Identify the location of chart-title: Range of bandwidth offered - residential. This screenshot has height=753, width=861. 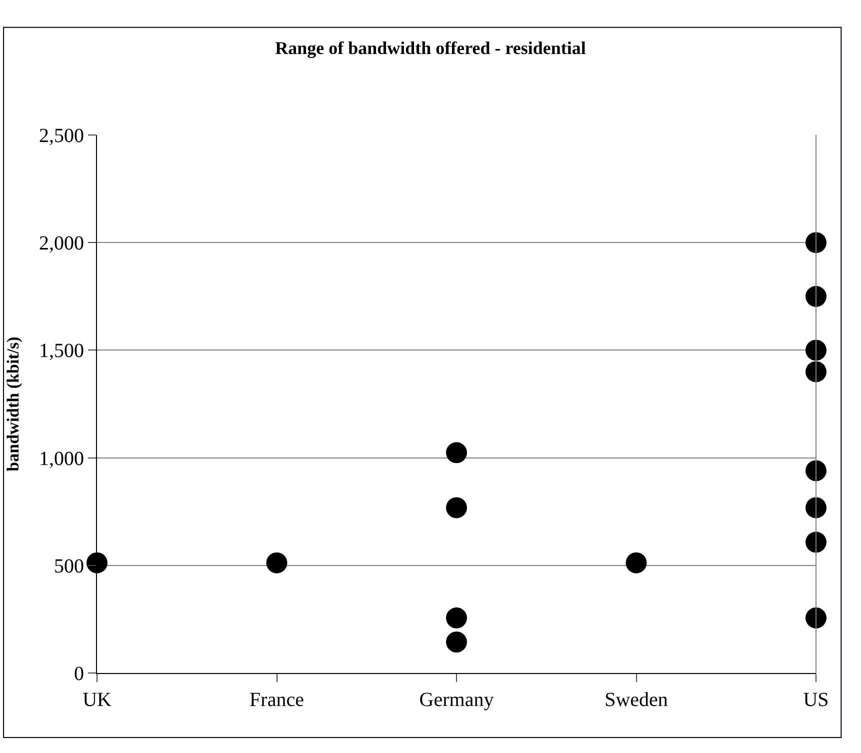
(430, 48).